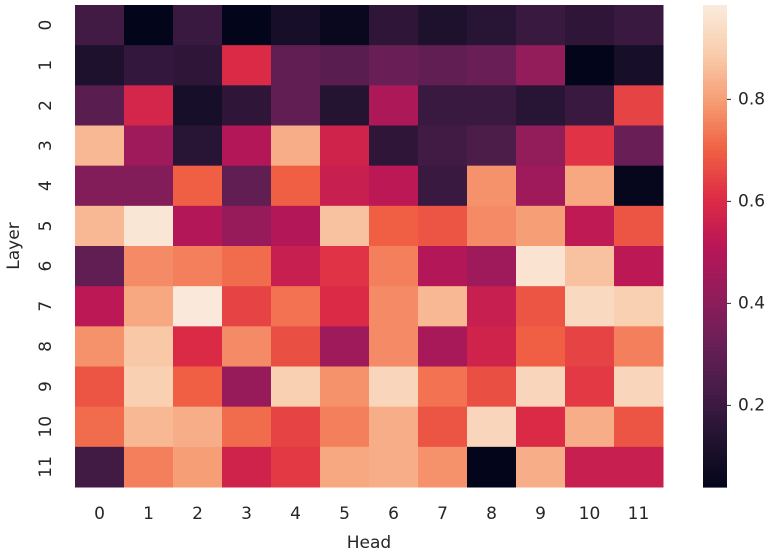 This screenshot has width=780, height=560. What do you see at coordinates (46, 25) in the screenshot?
I see `y-tick-label: 0` at bounding box center [46, 25].